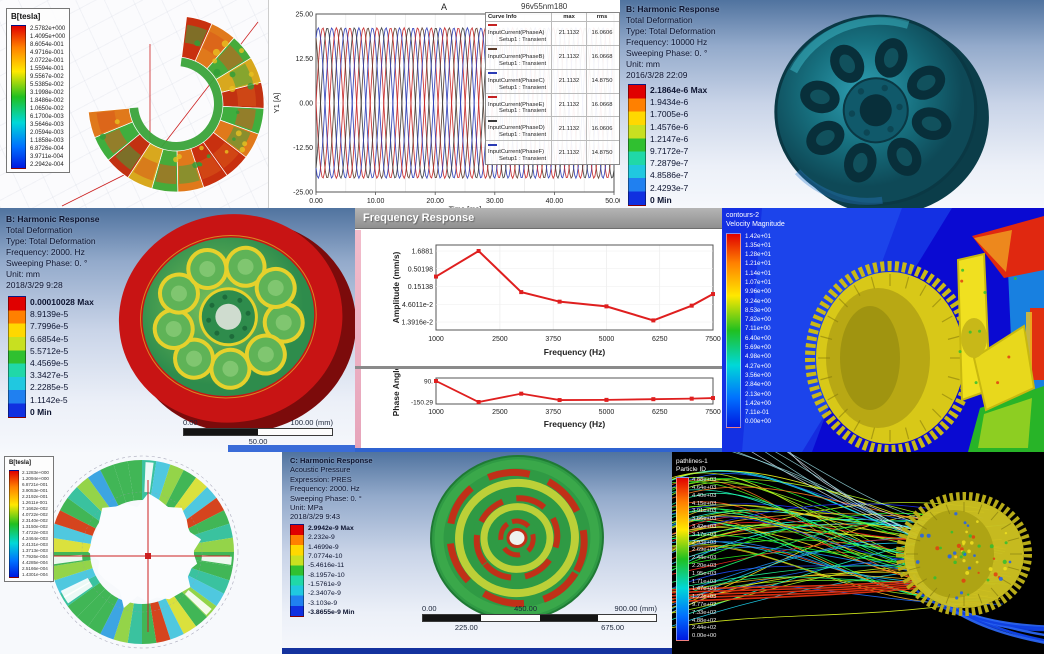 This screenshot has height=654, width=1044. I want to click on legend-value: 3.66e+03, so click(704, 519).